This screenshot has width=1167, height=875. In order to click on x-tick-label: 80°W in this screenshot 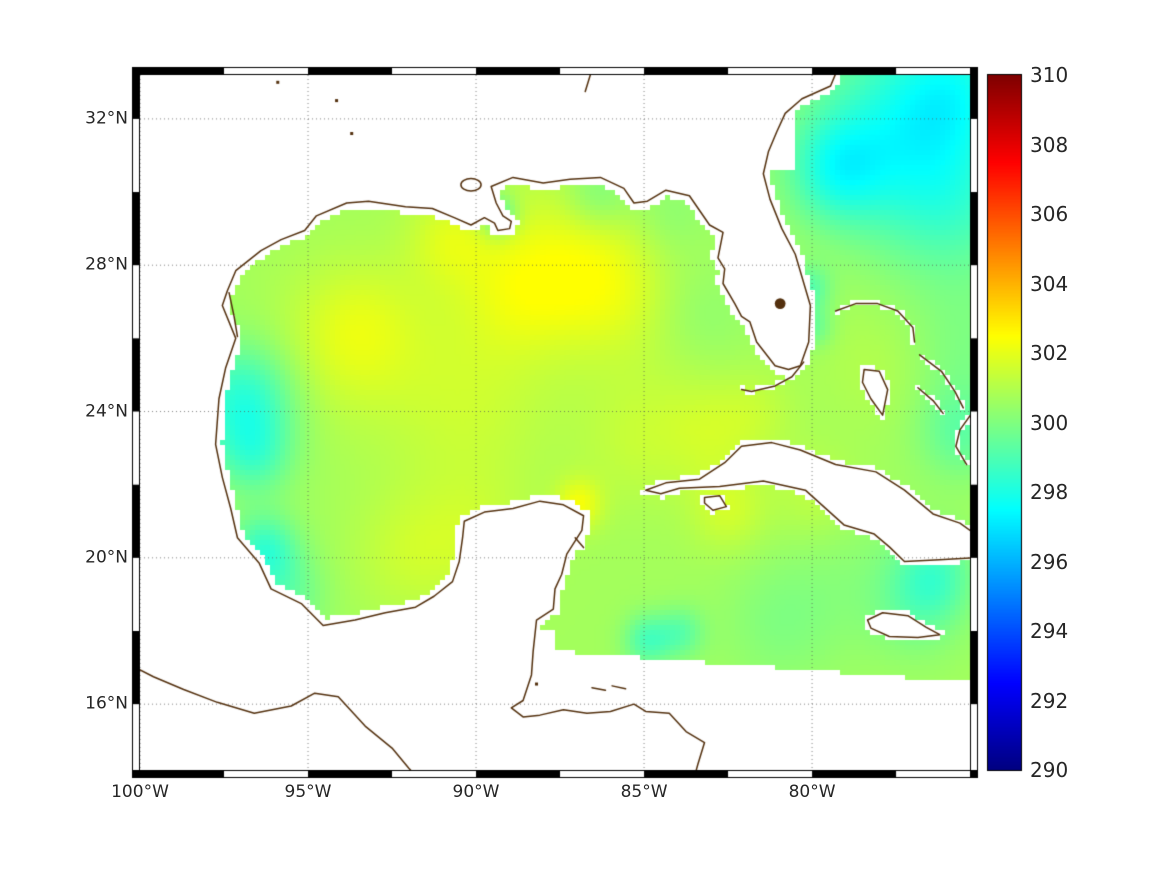, I will do `click(812, 792)`.